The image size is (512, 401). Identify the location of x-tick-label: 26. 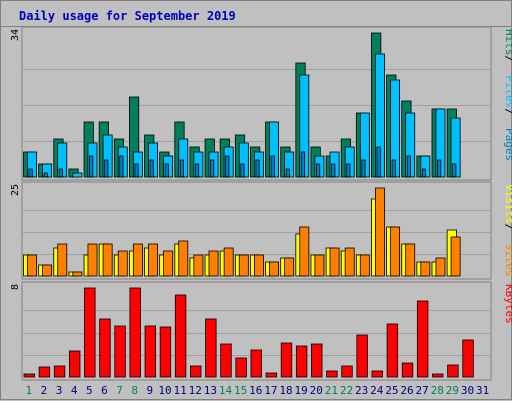
(406, 390).